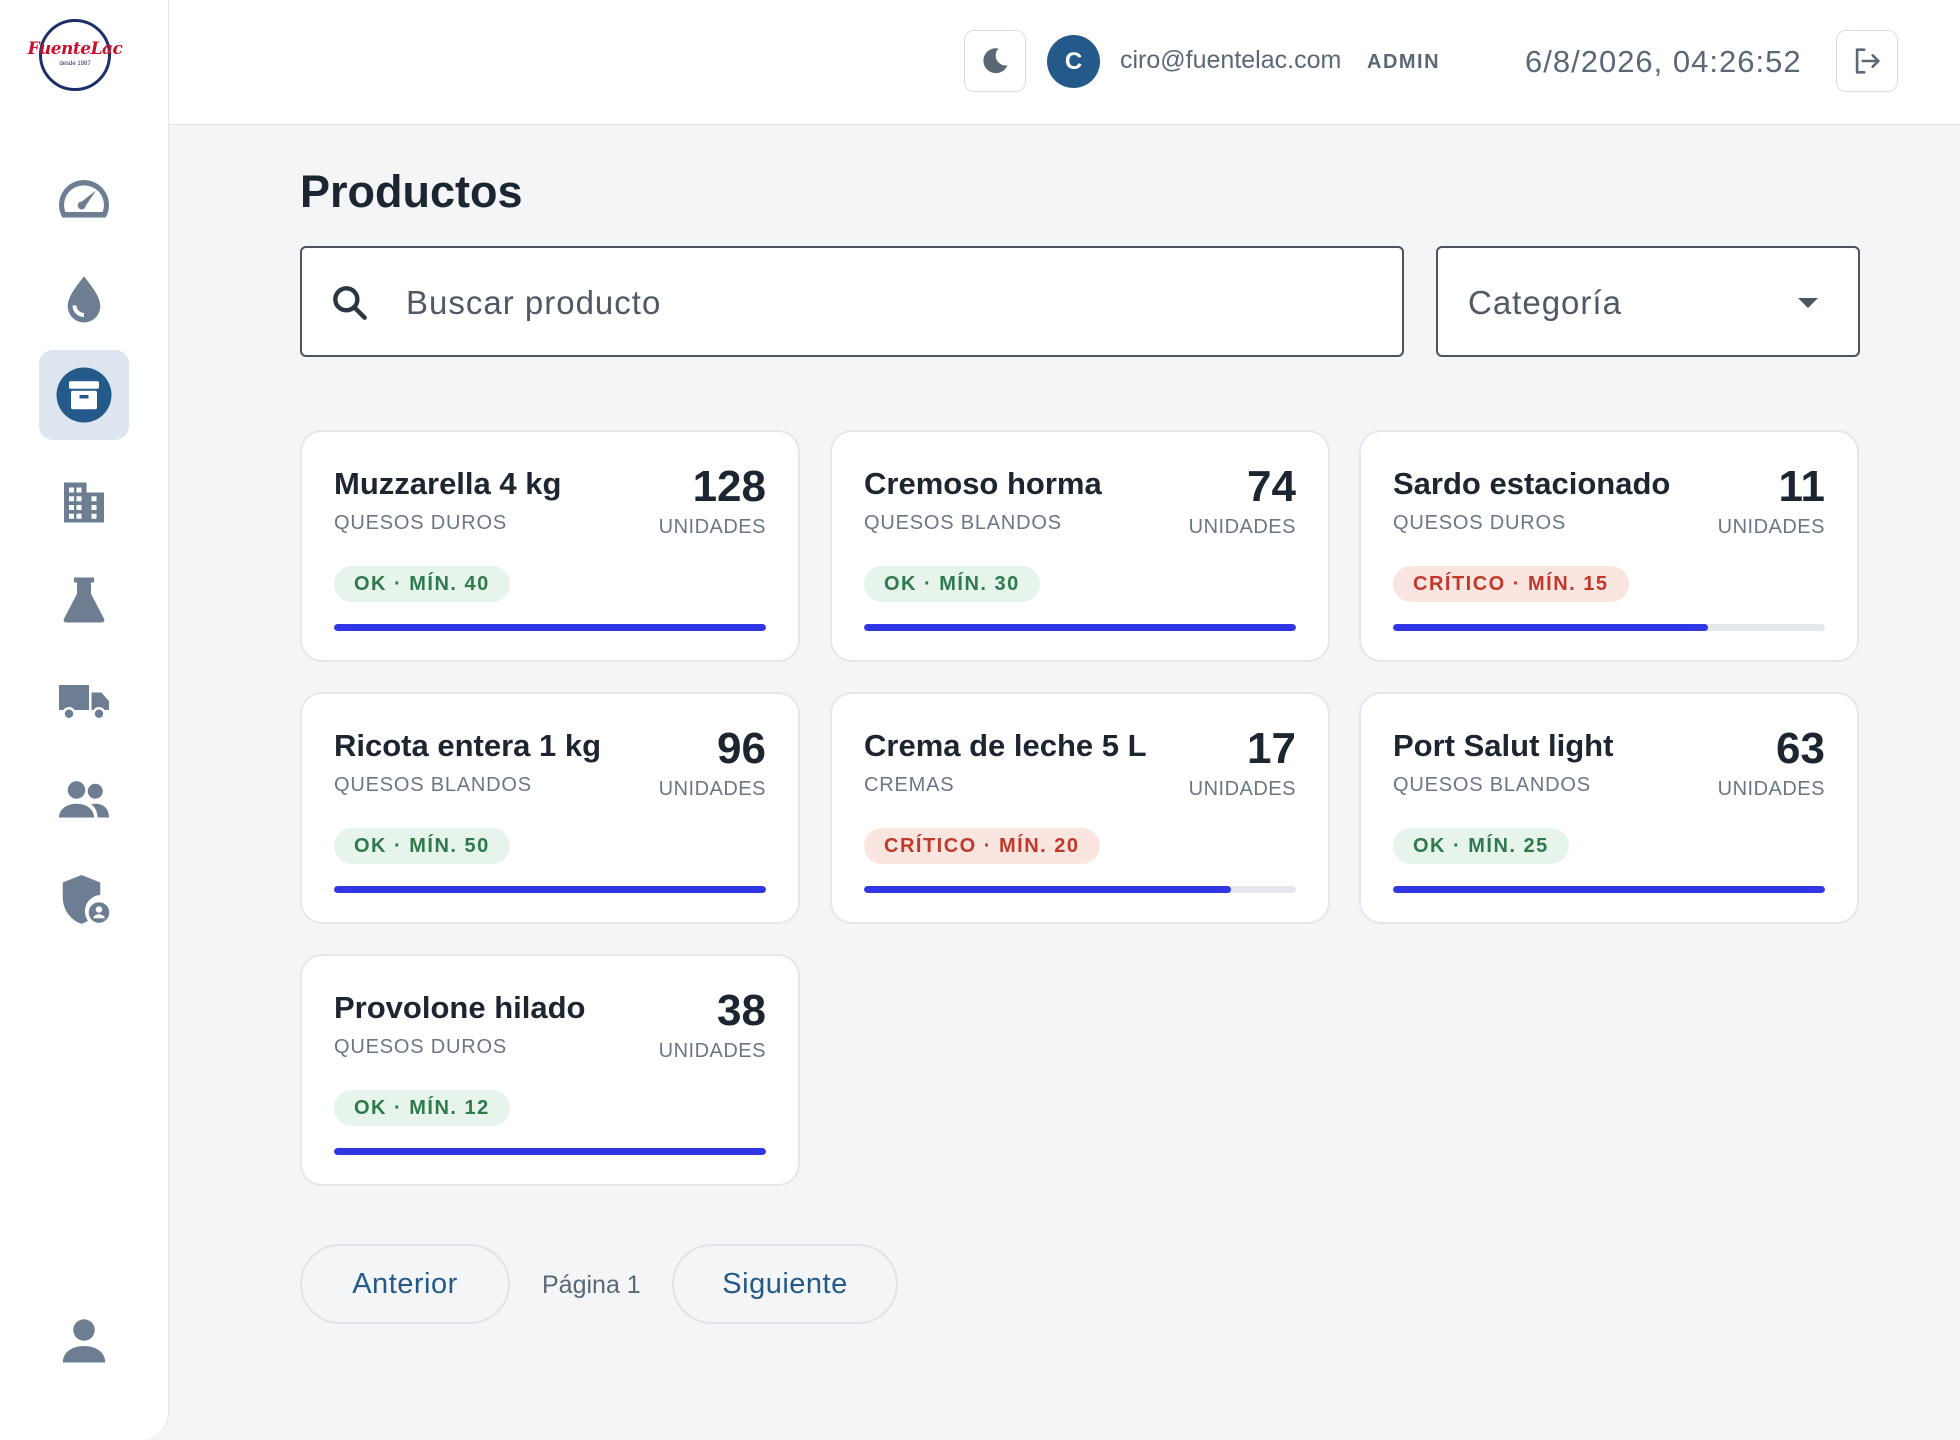  What do you see at coordinates (448, 483) in the screenshot?
I see `product-name: Muzzarella 4 kg` at bounding box center [448, 483].